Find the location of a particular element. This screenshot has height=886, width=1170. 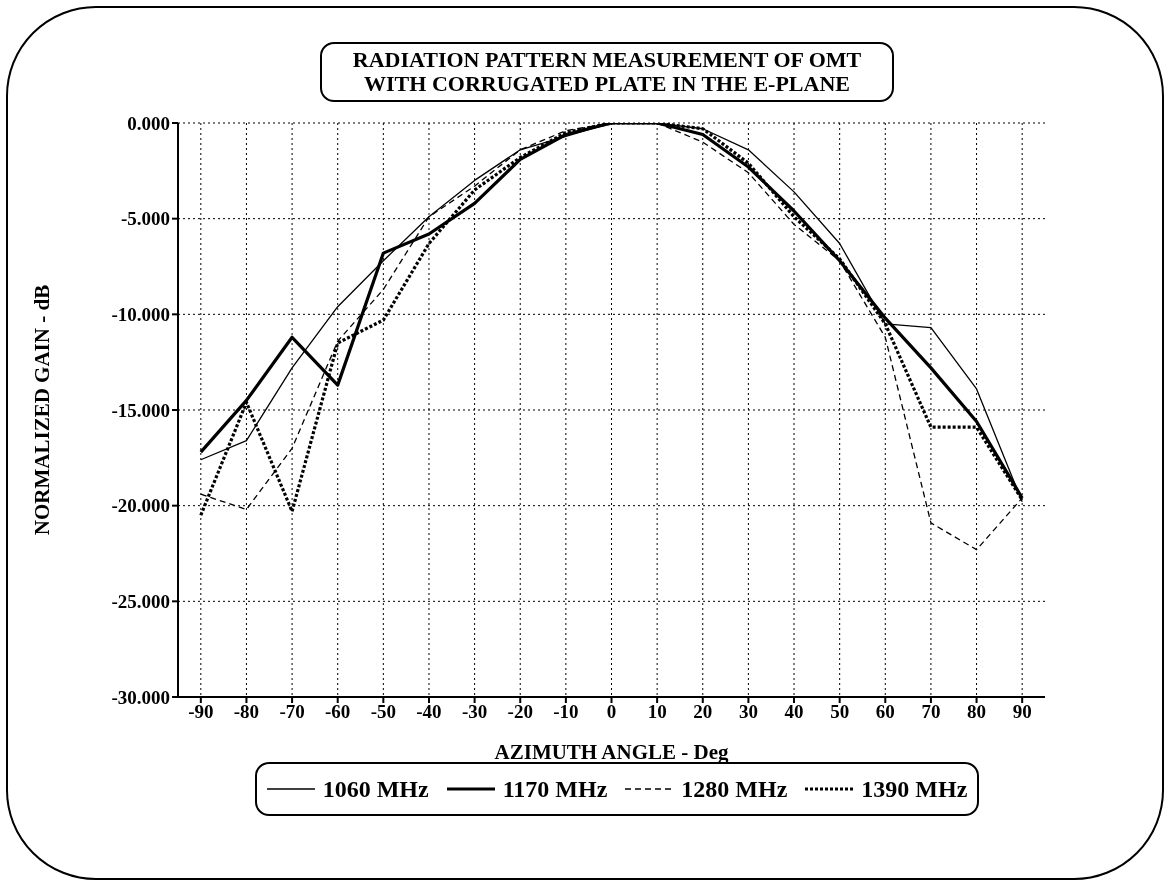

x-tick-label: -10 is located at coordinates (566, 712).